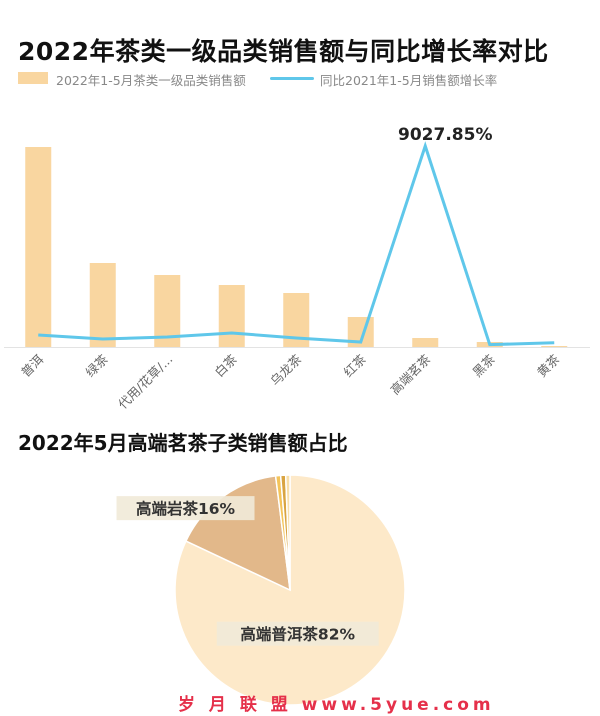 The image size is (600, 716). I want to click on pie-slice, so click(287, 532).